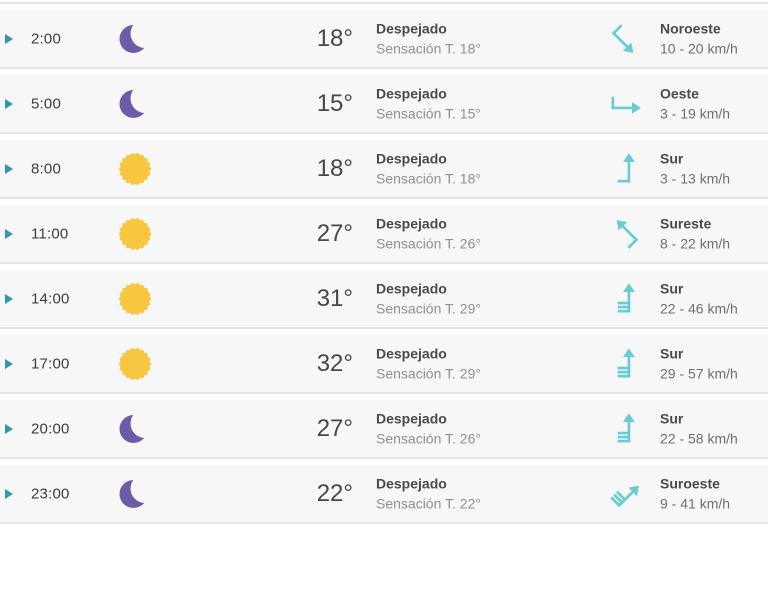  What do you see at coordinates (50, 493) in the screenshot?
I see `time-label: 23:00` at bounding box center [50, 493].